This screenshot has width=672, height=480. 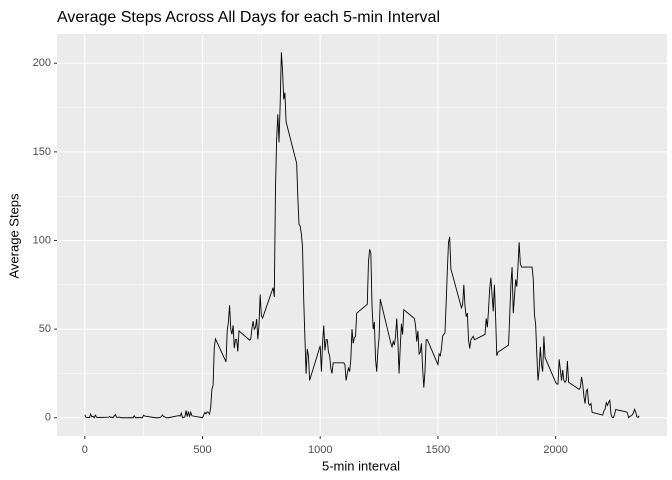 What do you see at coordinates (42, 152) in the screenshot?
I see `y-tick-label: 150` at bounding box center [42, 152].